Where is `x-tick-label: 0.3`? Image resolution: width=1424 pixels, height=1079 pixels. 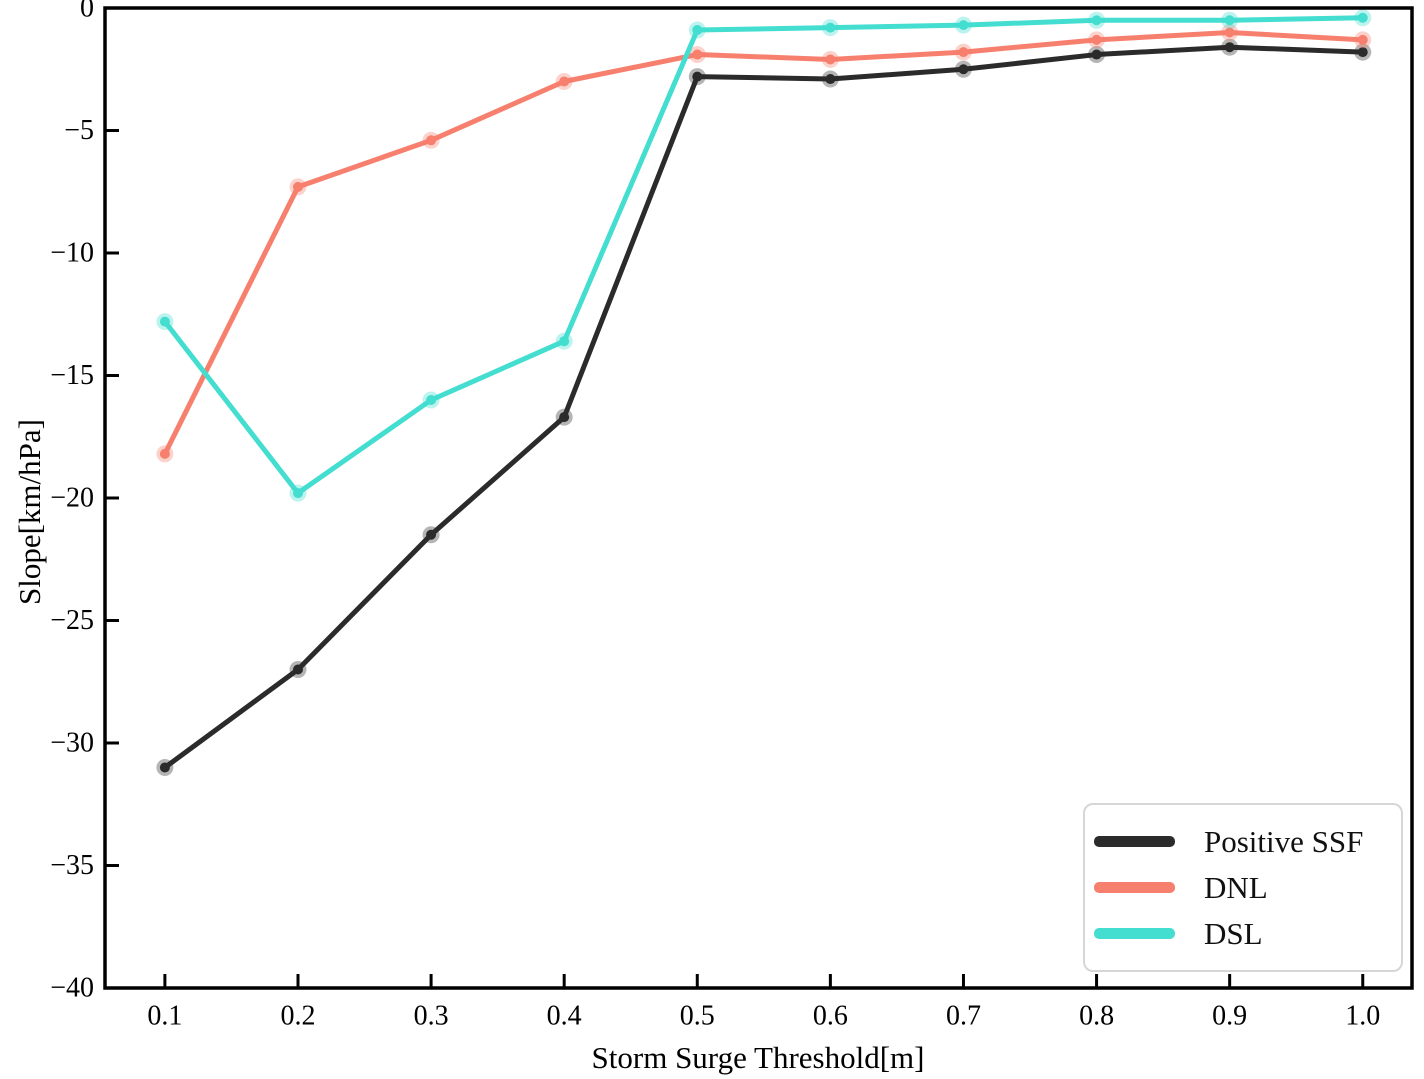
x-tick-label: 0.3 is located at coordinates (431, 1016).